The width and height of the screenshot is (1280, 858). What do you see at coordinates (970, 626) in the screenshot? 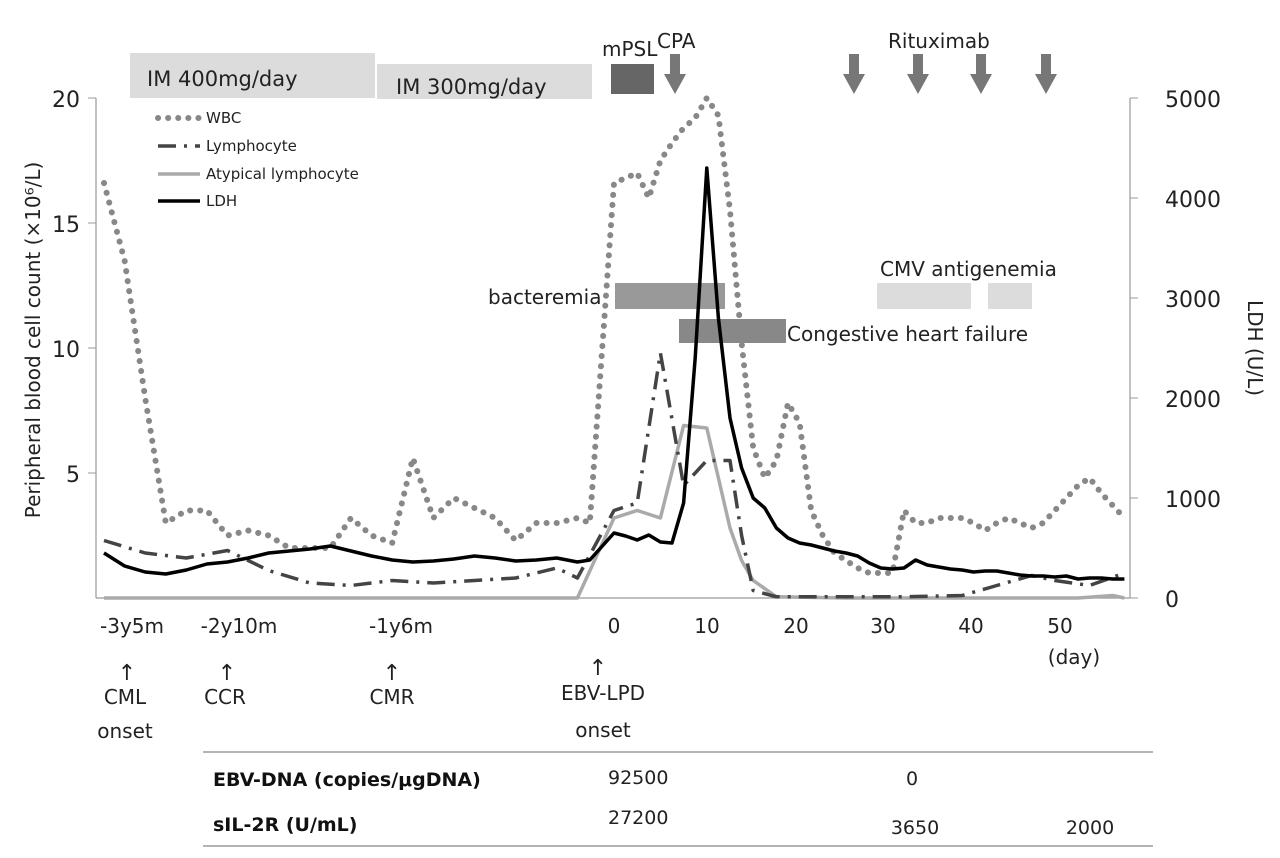
I see `x-tick-label: 40` at bounding box center [970, 626].